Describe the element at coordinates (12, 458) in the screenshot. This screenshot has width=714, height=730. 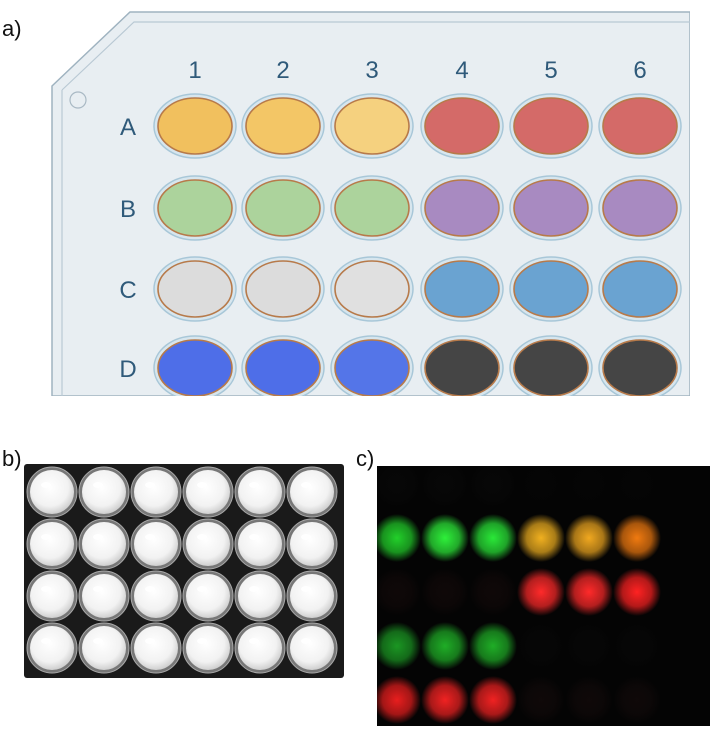
I see `panel-b-label: b)` at that location.